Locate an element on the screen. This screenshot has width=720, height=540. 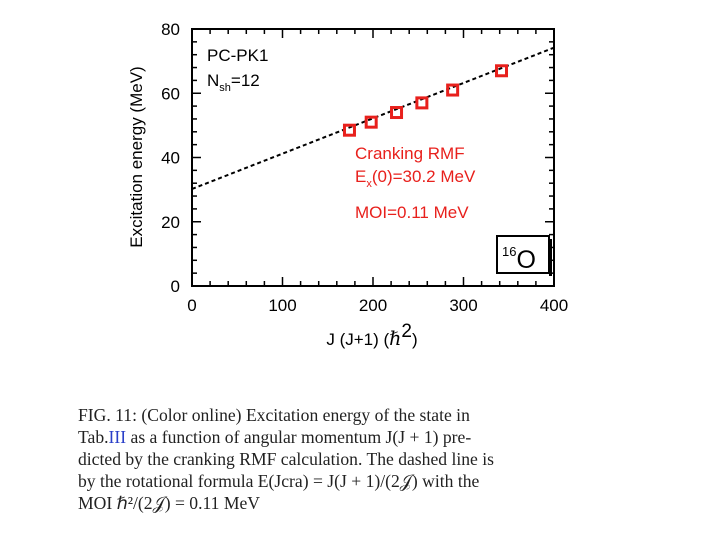
x-tick-label: 0 is located at coordinates (191, 305).